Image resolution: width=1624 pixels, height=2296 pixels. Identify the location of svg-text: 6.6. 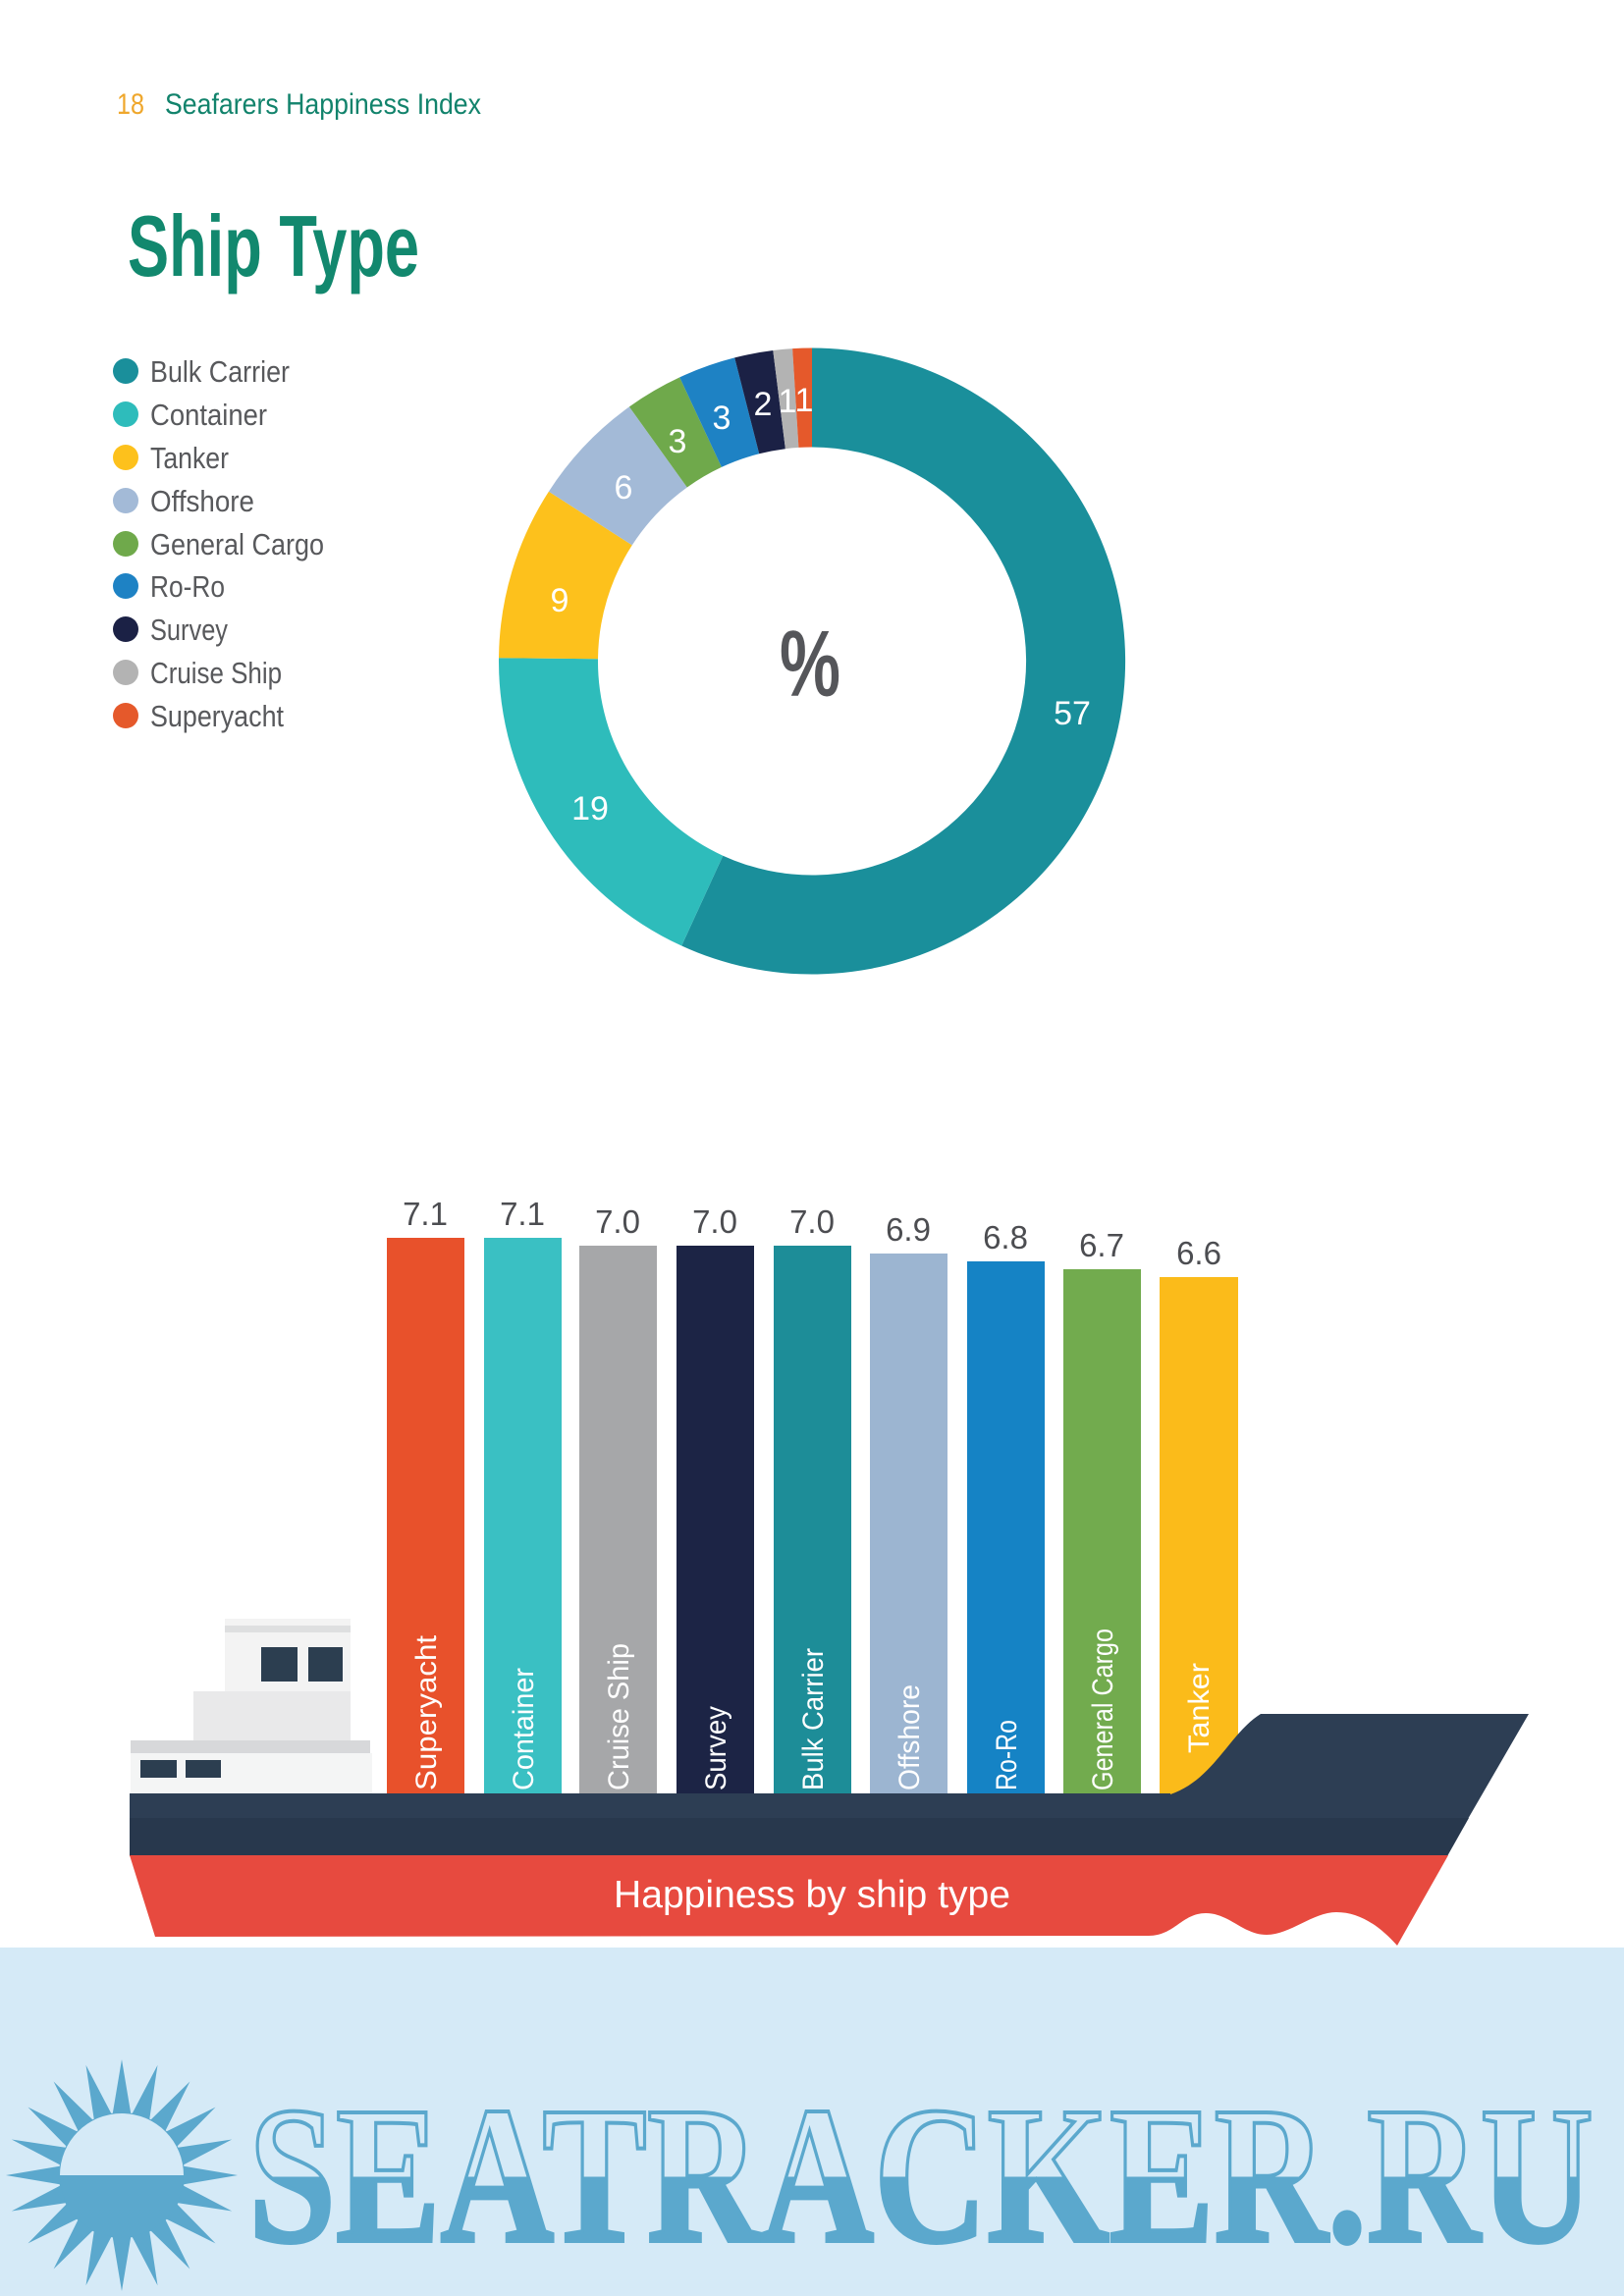
(1198, 1253).